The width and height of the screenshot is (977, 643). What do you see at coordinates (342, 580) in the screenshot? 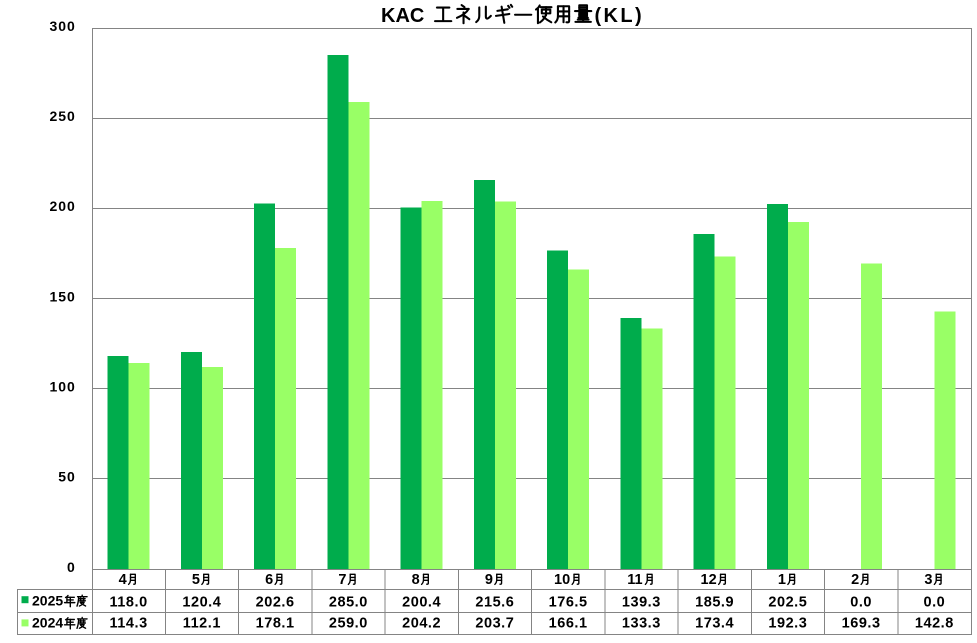
I see `svg-text: 7` at bounding box center [342, 580].